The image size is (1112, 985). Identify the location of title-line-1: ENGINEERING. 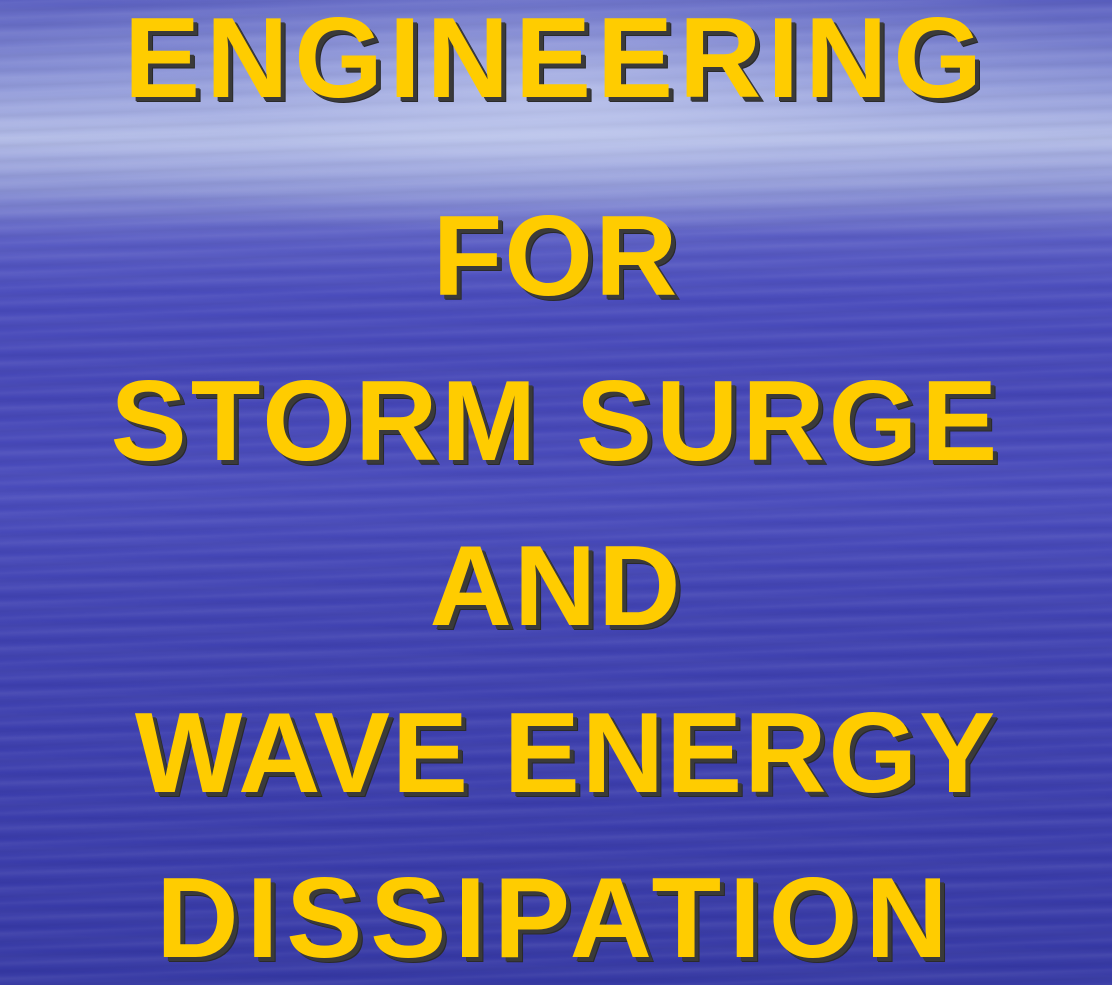
(556, 61).